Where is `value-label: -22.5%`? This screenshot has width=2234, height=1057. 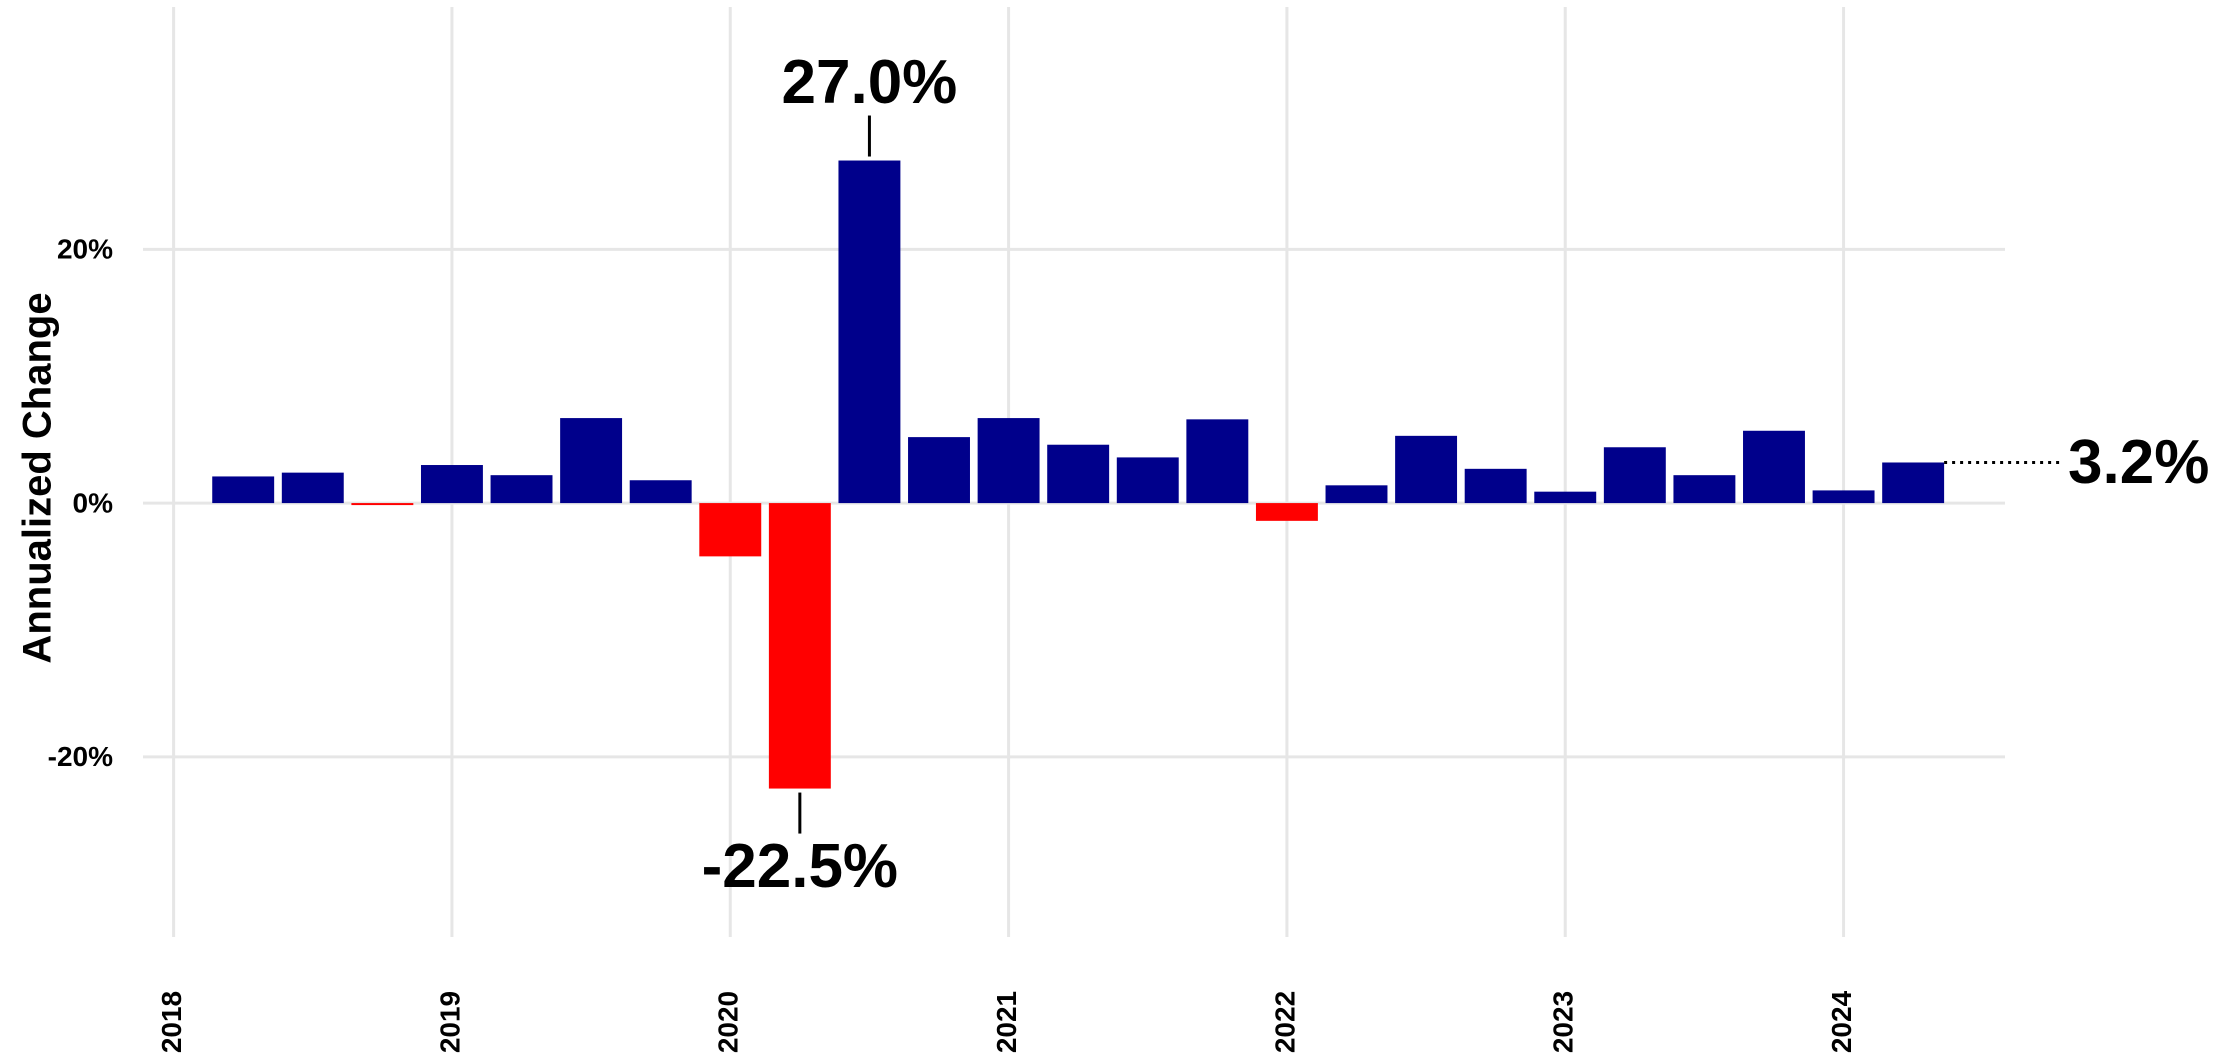 value-label: -22.5% is located at coordinates (800, 866).